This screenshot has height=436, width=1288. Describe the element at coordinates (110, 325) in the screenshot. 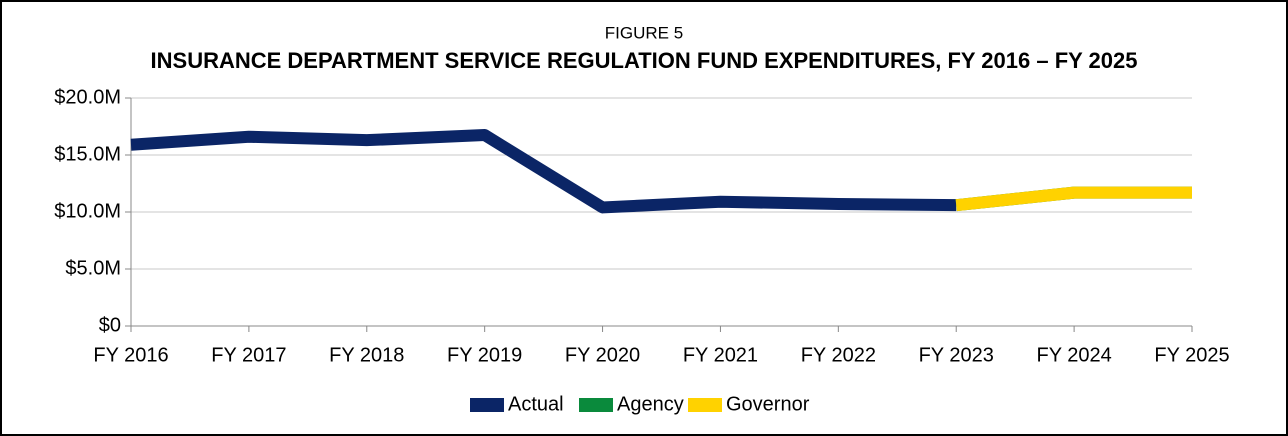

I see `y-tick-label: $0` at that location.